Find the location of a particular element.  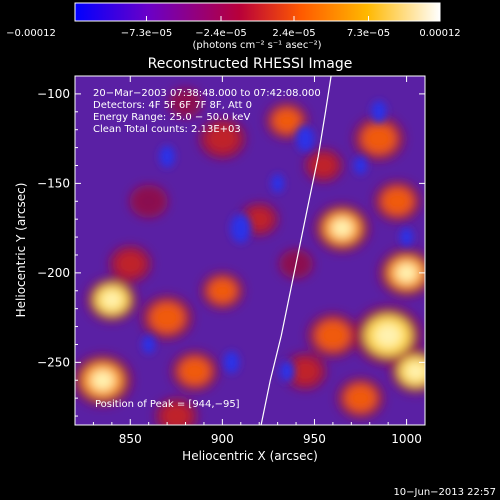

colorbar-gradient is located at coordinates (257, 12).